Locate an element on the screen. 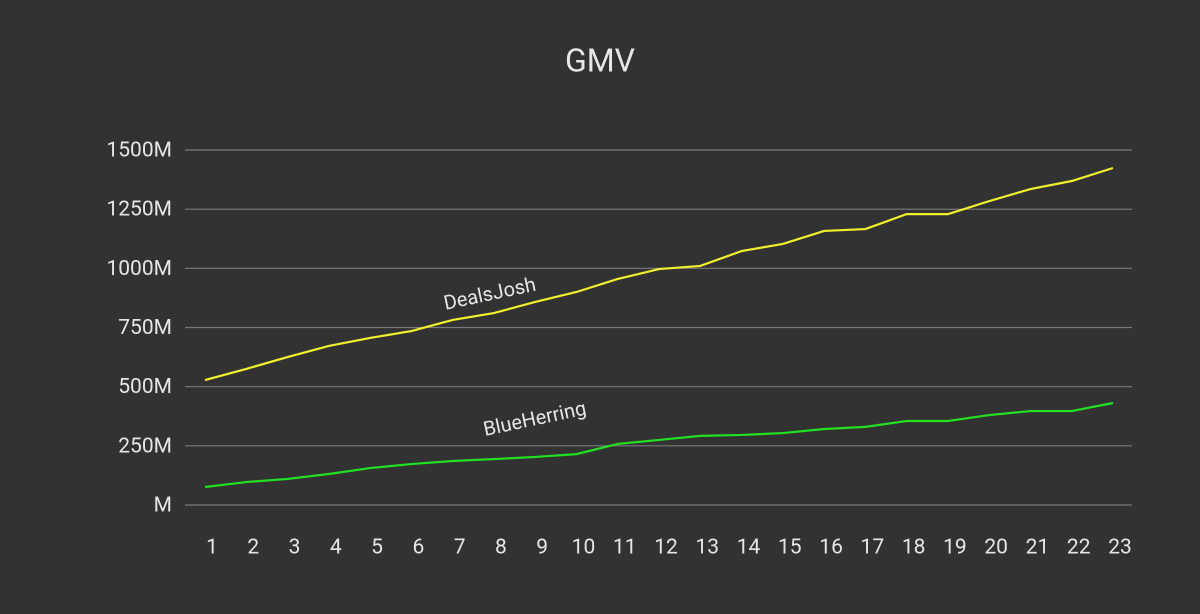  chart-title: GMV is located at coordinates (600, 60).